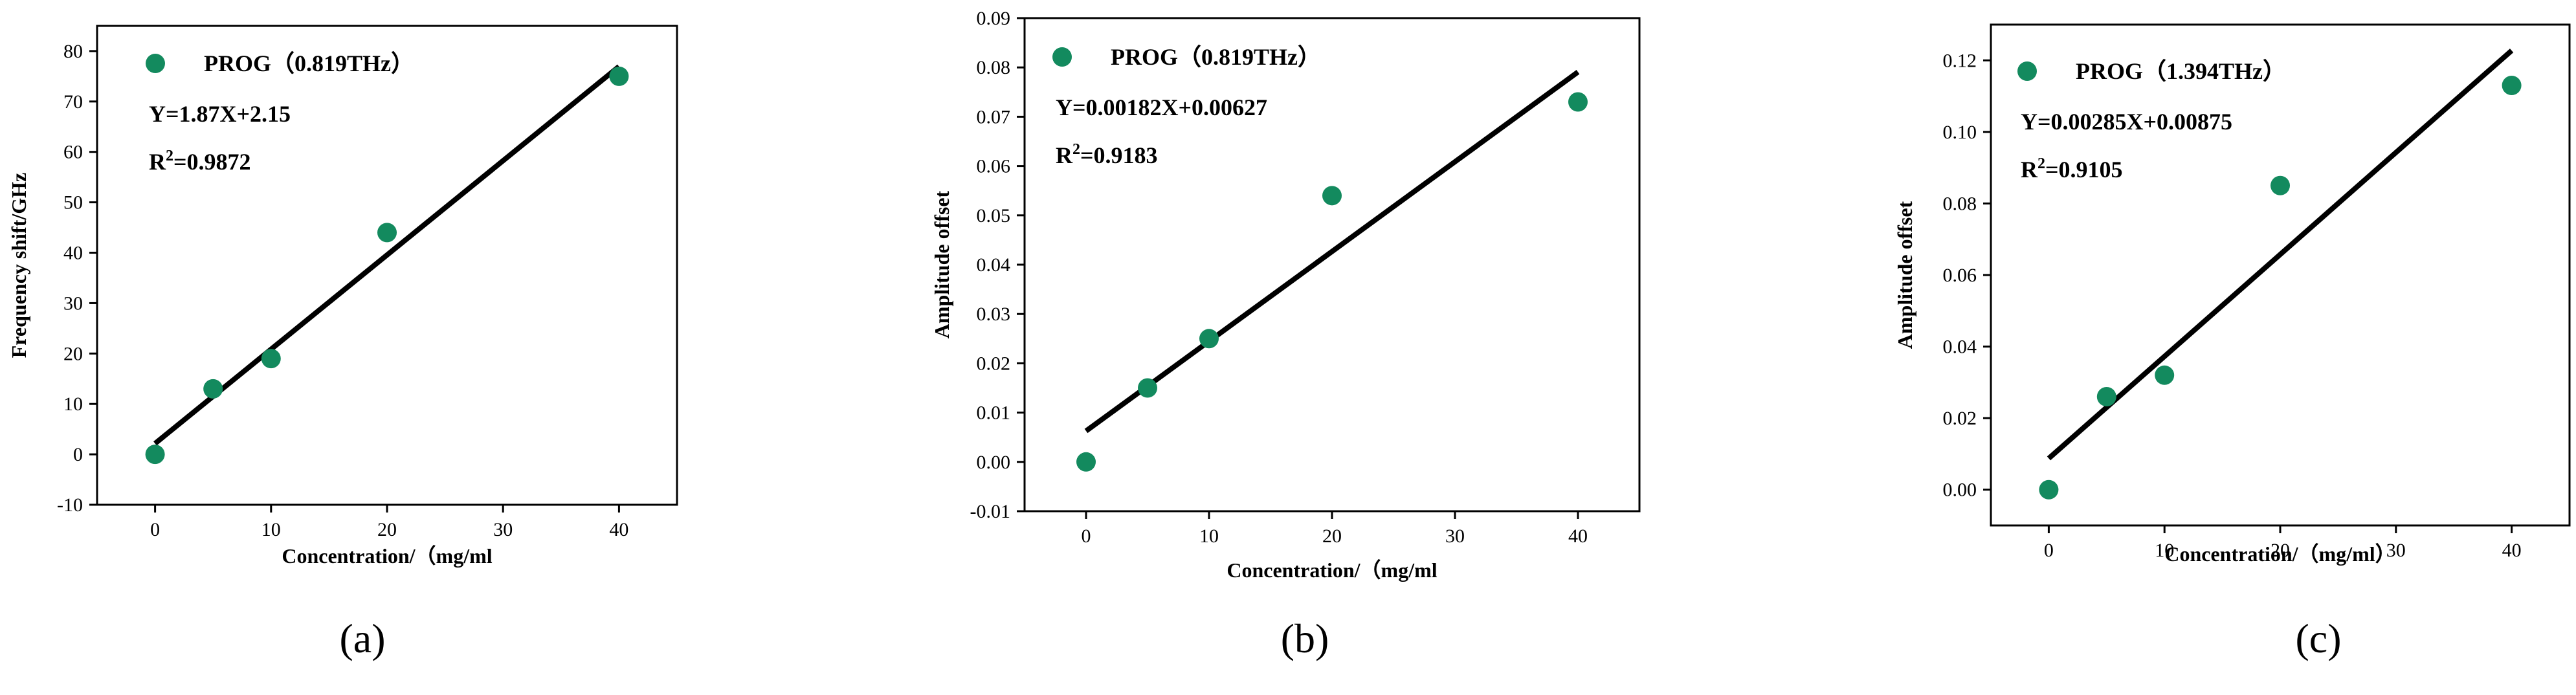  What do you see at coordinates (2181, 71) in the screenshot?
I see `legend-label: PROG（1.394THz）` at bounding box center [2181, 71].